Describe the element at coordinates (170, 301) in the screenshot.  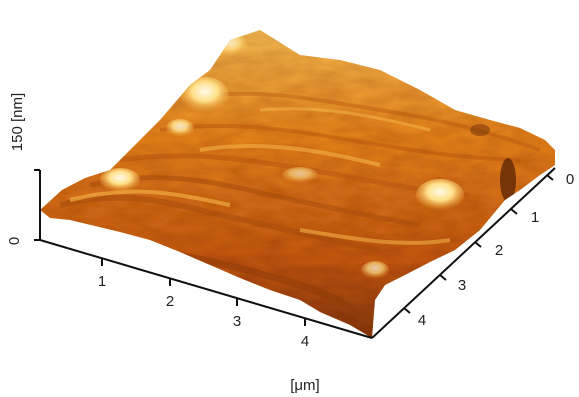
I see `x-tick-2: 2` at that location.